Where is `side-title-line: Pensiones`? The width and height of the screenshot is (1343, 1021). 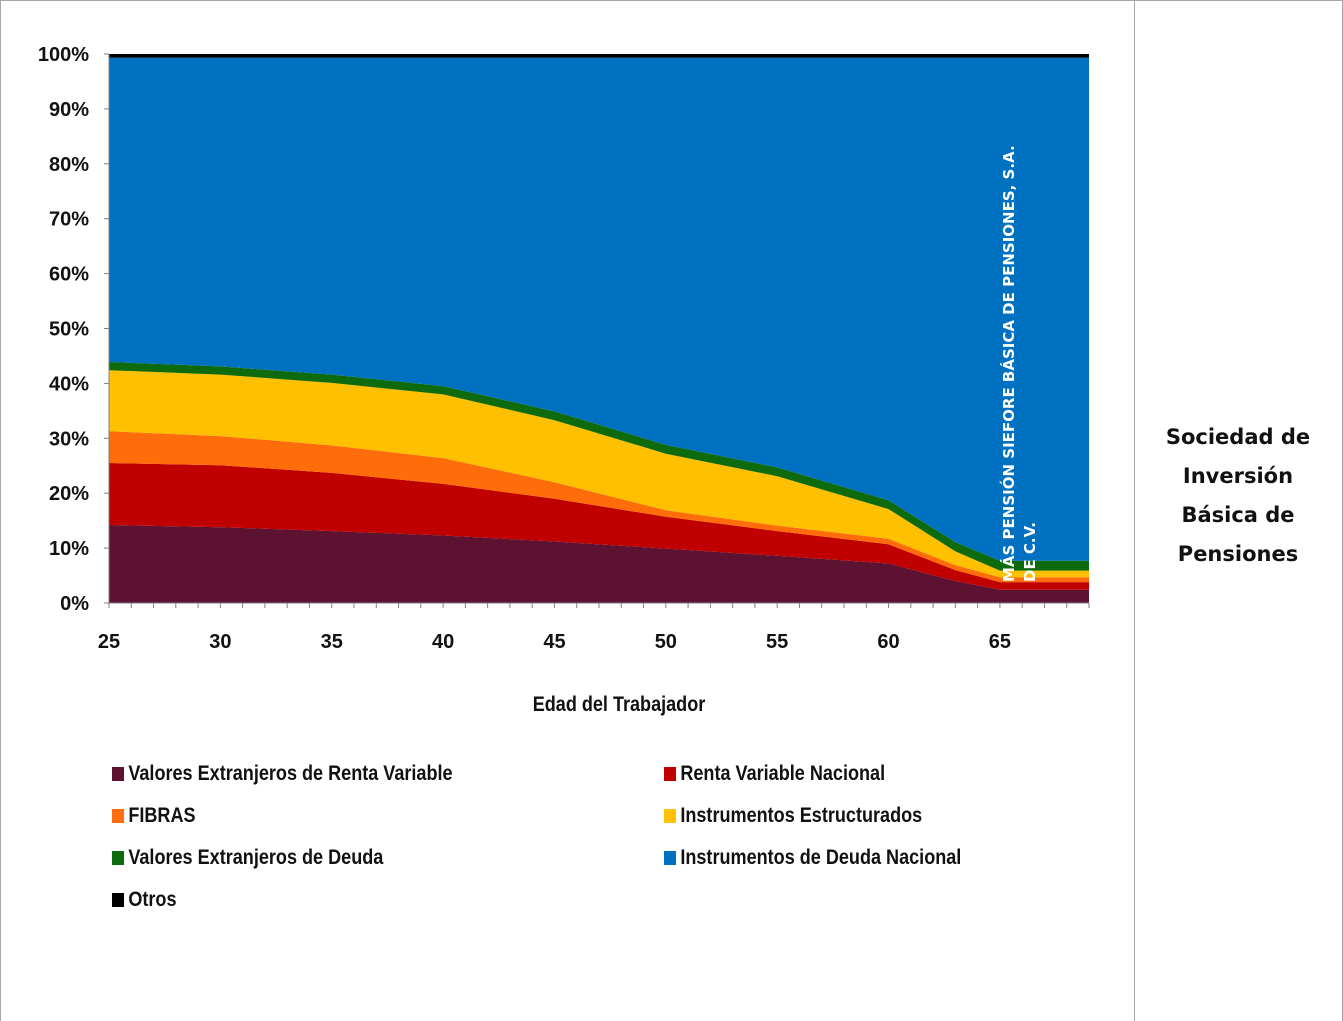
side-title-line: Pensiones is located at coordinates (1238, 554).